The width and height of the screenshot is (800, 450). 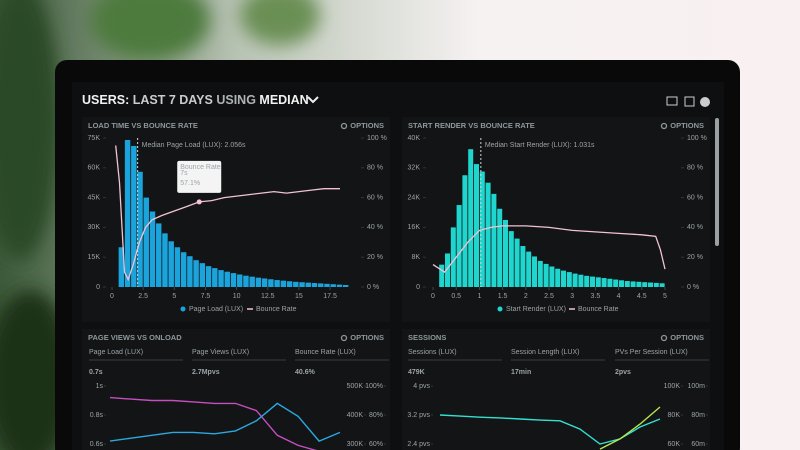 What do you see at coordinates (433, 296) in the screenshot?
I see `x-tick-label: 0` at bounding box center [433, 296].